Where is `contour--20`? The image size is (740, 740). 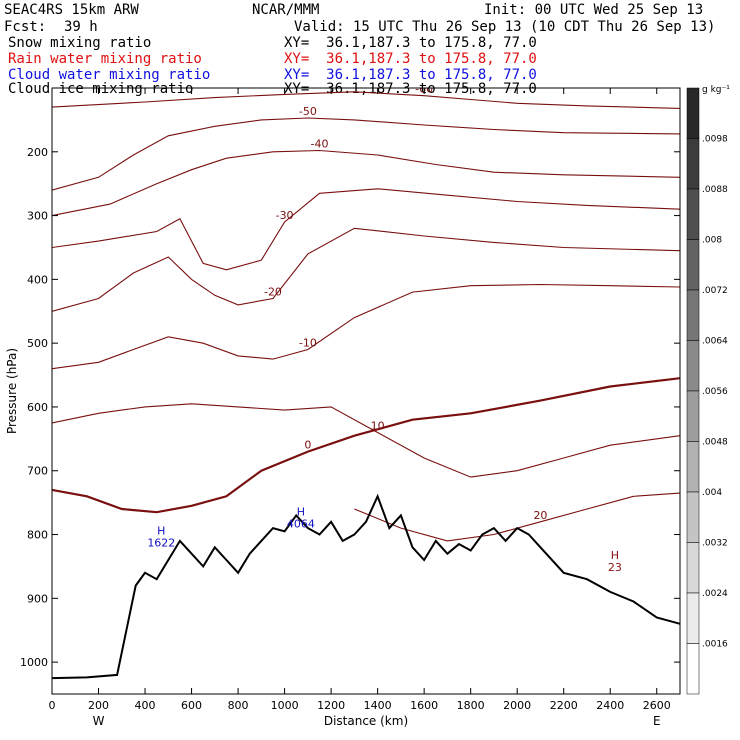 contour--20 is located at coordinates (366, 269).